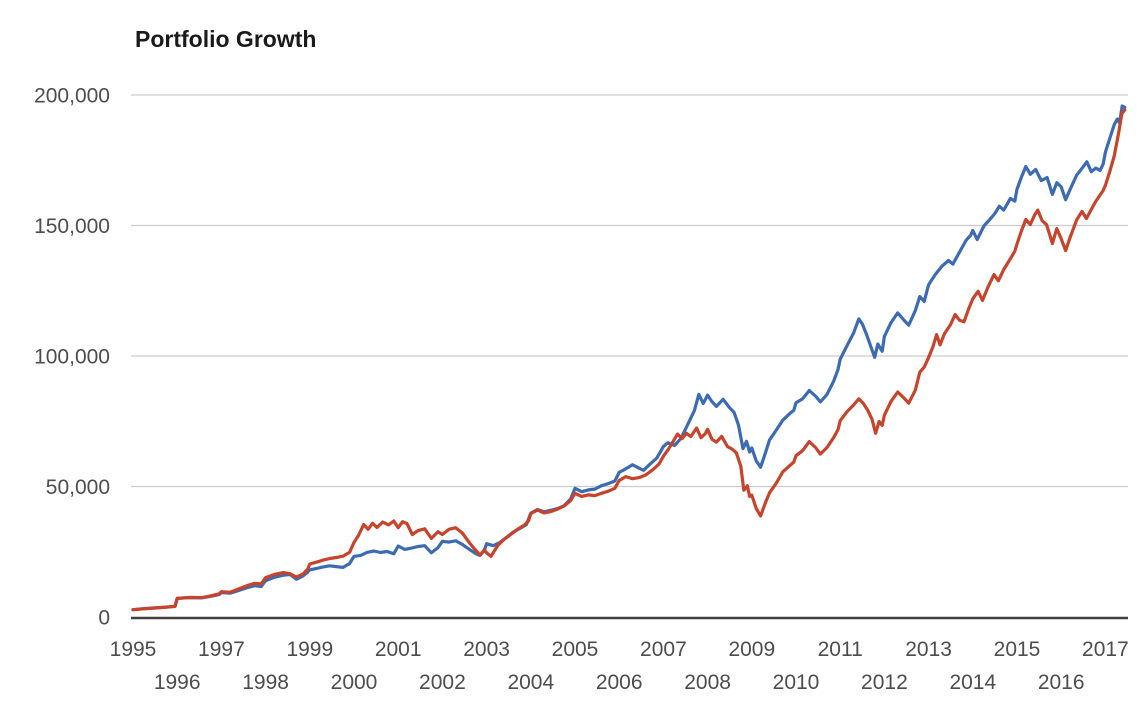 This screenshot has width=1143, height=725. I want to click on x-tick-label-2010: 2010, so click(796, 682).